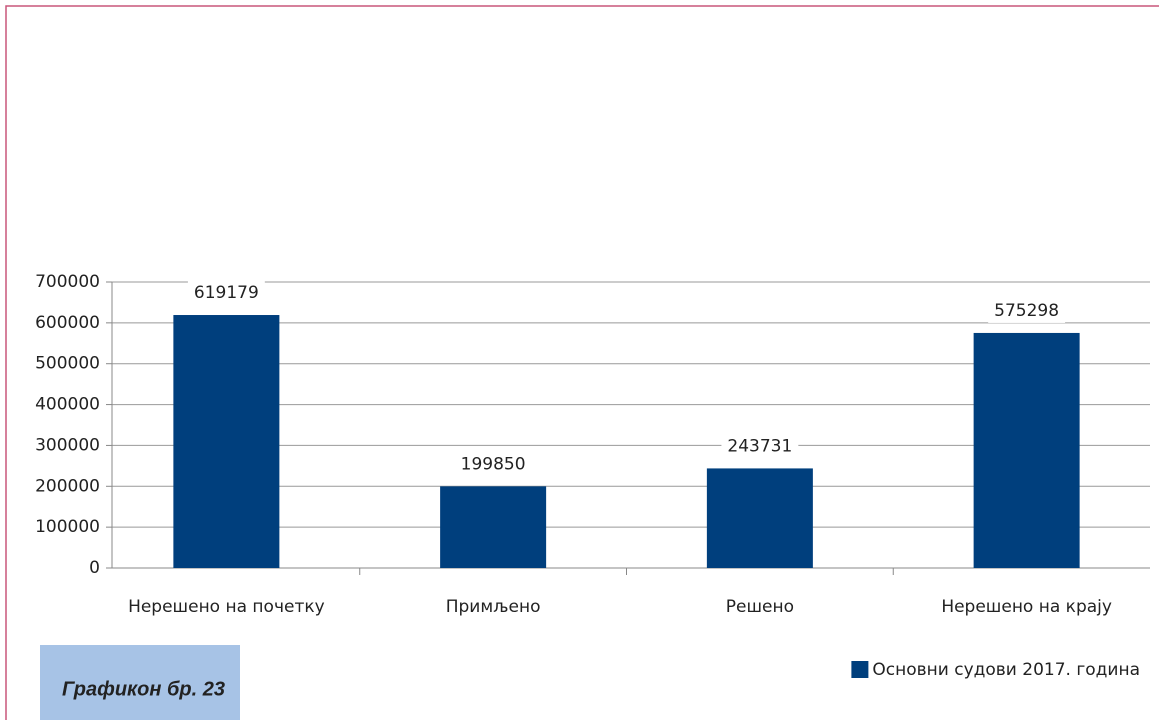 This screenshot has width=1159, height=720. What do you see at coordinates (860, 669) in the screenshot?
I see `legend-swatch` at bounding box center [860, 669].